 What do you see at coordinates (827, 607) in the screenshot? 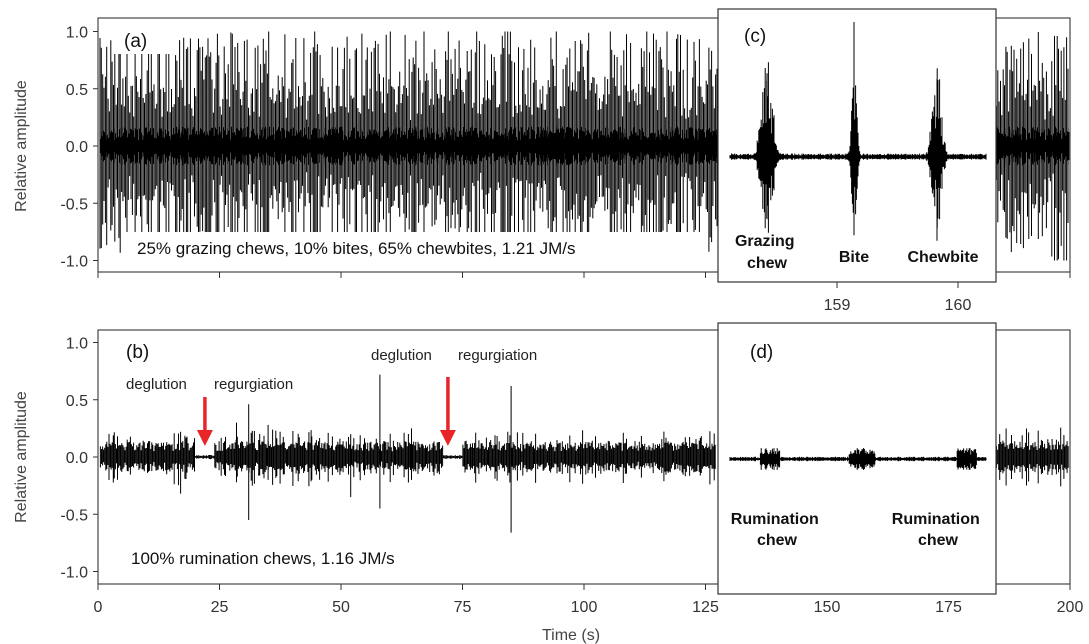
I see `x-tick-label: 150` at bounding box center [827, 607].